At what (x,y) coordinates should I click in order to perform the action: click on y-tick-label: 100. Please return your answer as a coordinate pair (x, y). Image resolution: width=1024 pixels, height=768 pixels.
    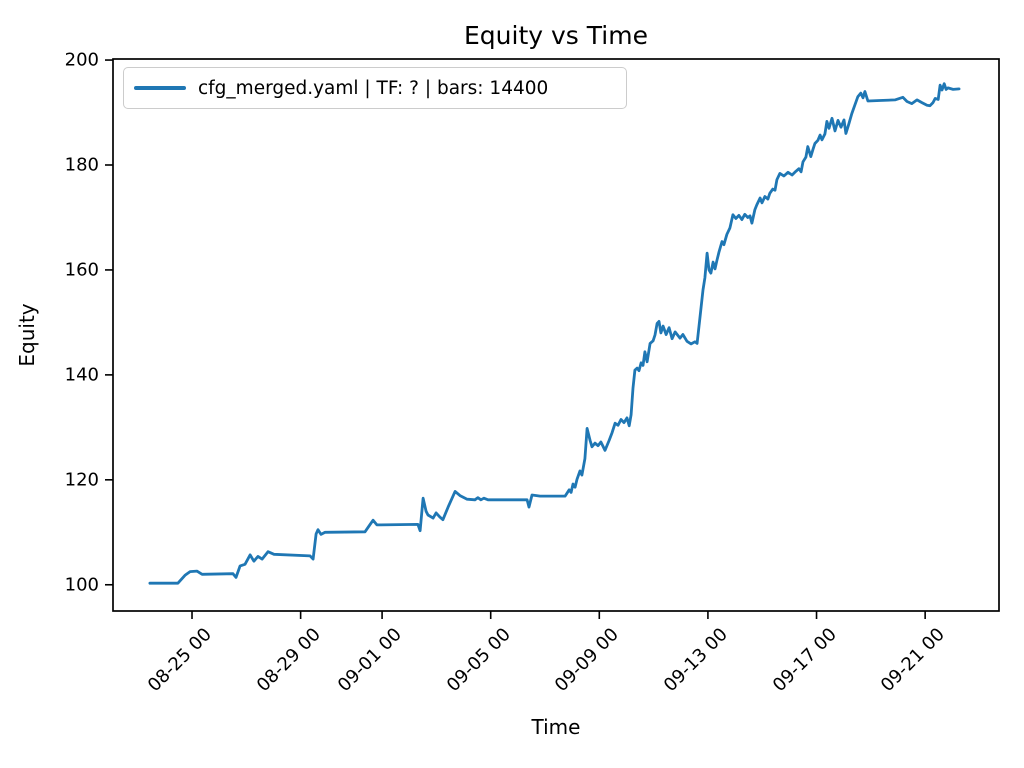
    Looking at the image, I should click on (81, 585).